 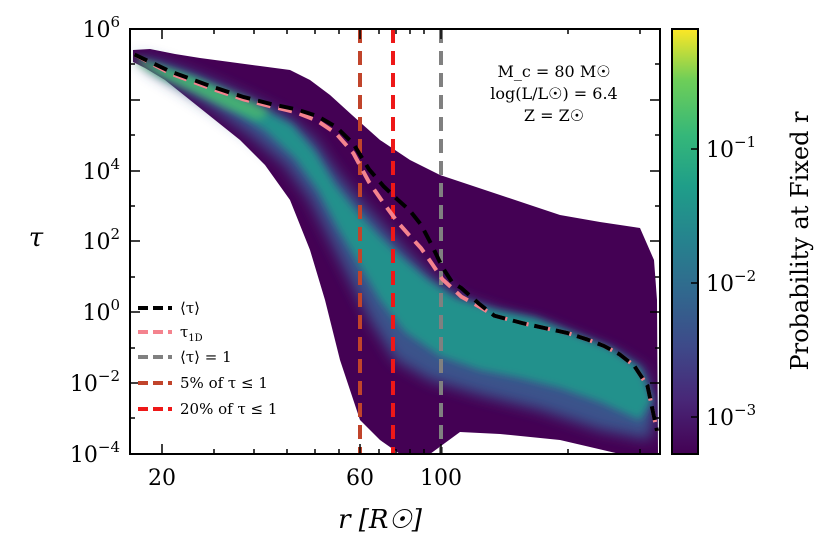 What do you see at coordinates (191, 333) in the screenshot?
I see `legend-label-tau-1d: τ1D` at bounding box center [191, 333].